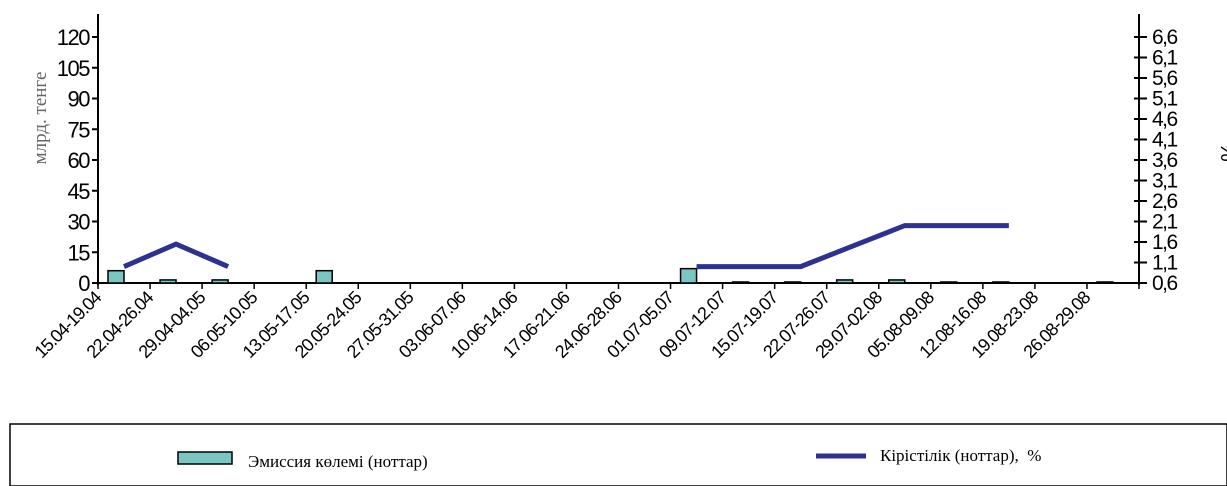 The image size is (1227, 486). I want to click on y-left-tick-label: 30, so click(79, 222).